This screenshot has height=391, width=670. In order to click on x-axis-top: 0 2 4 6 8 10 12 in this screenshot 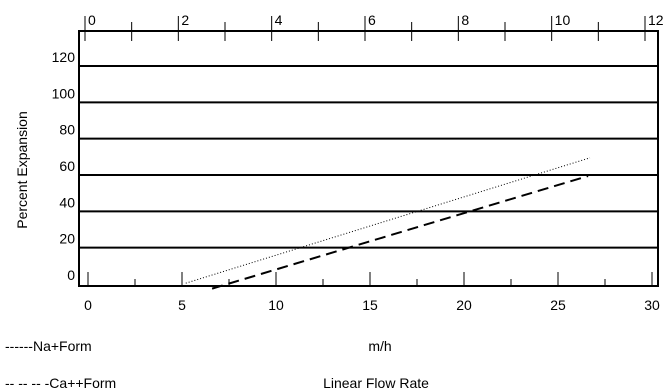, I will do `click(374, 26)`.